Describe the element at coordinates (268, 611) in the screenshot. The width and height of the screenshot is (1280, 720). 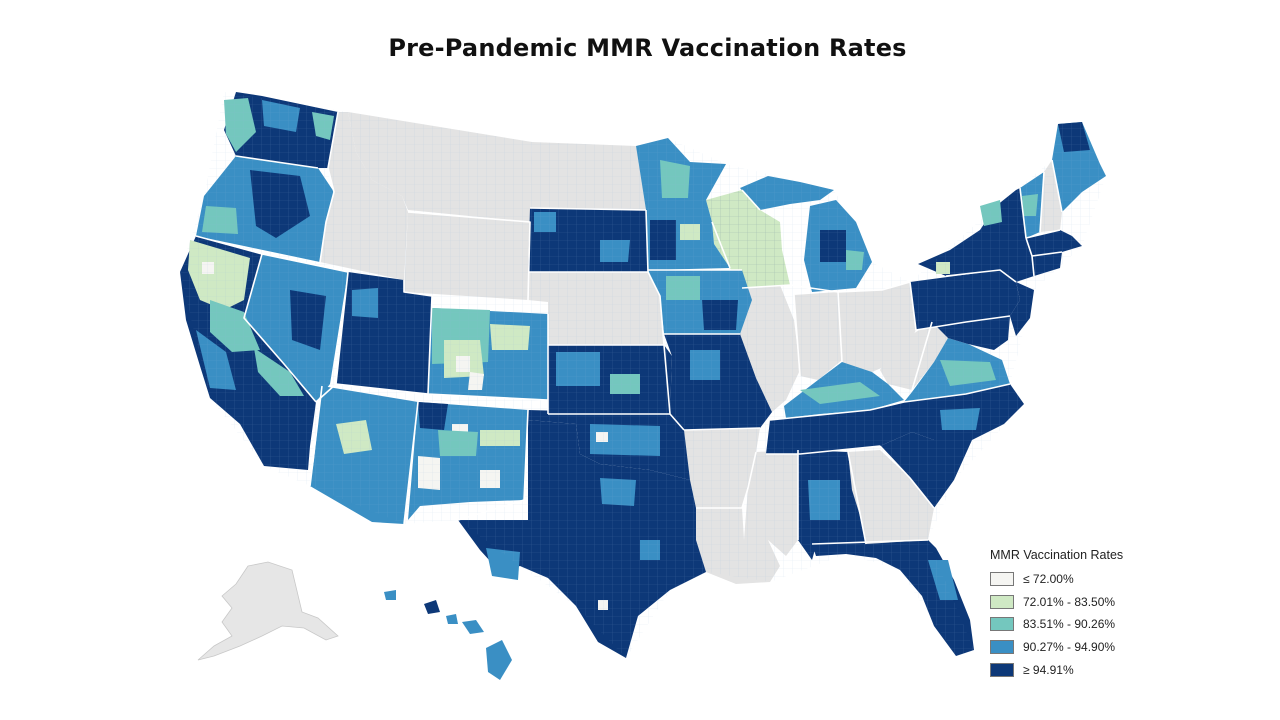
I see `state-alaska` at that location.